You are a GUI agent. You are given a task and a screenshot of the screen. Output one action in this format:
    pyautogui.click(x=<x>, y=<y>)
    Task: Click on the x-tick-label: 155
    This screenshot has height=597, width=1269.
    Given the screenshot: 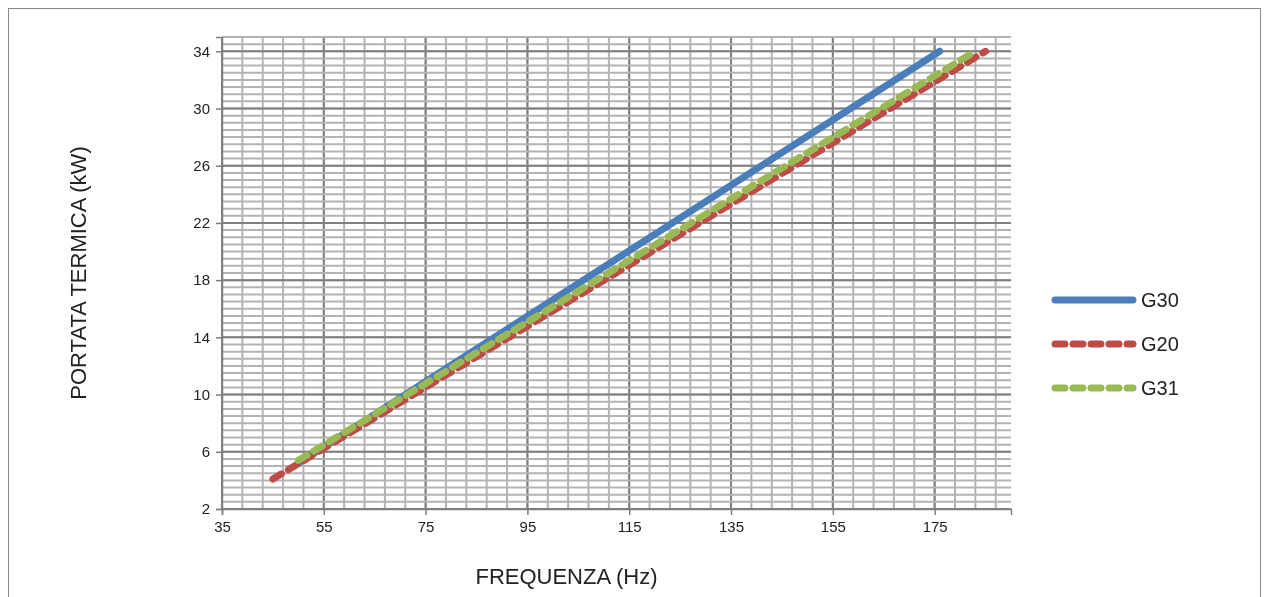 What is the action you would take?
    pyautogui.click(x=833, y=526)
    